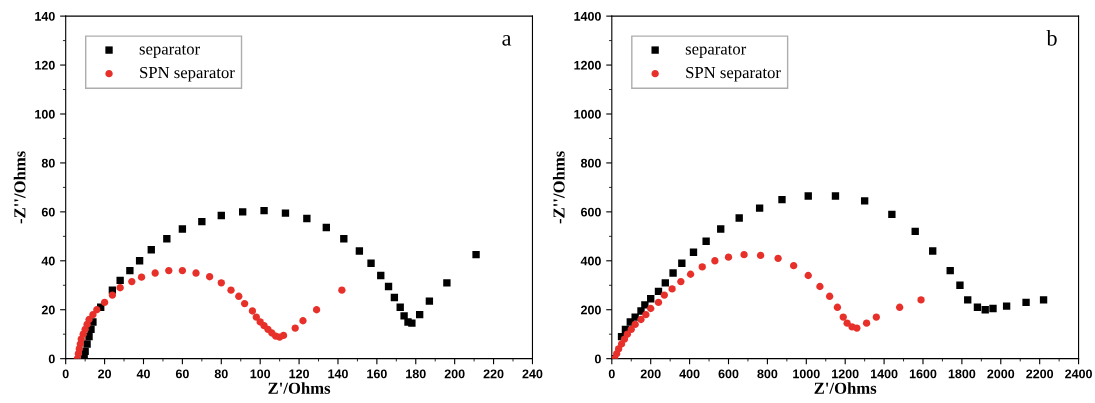 Image resolution: width=1095 pixels, height=403 pixels. What do you see at coordinates (45, 114) in the screenshot?
I see `y-tick-label: 100` at bounding box center [45, 114].